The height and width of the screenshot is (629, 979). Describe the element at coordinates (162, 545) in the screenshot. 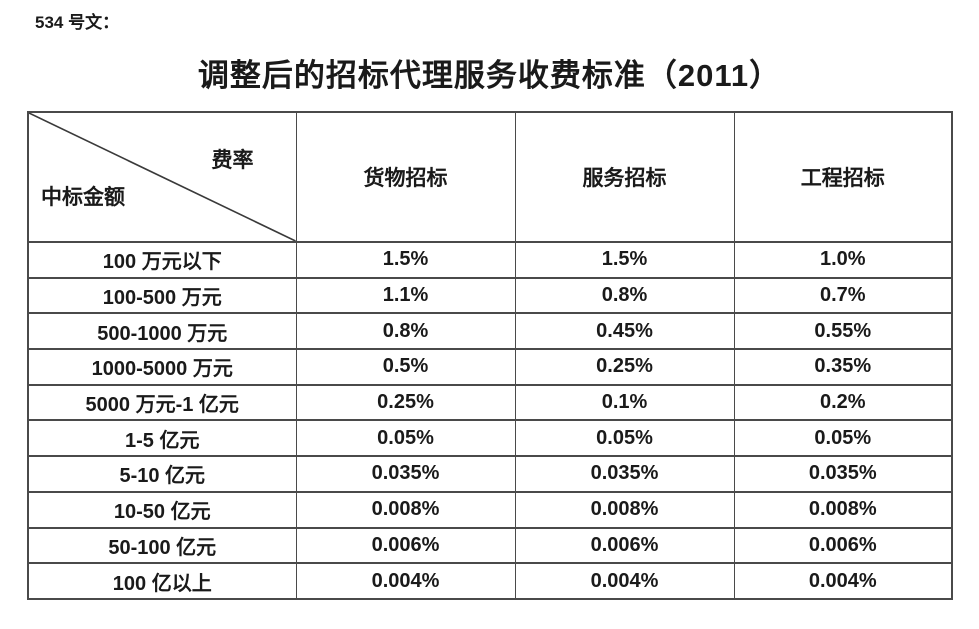

I see `amount-range-cell: 50-100 亿元` at that location.